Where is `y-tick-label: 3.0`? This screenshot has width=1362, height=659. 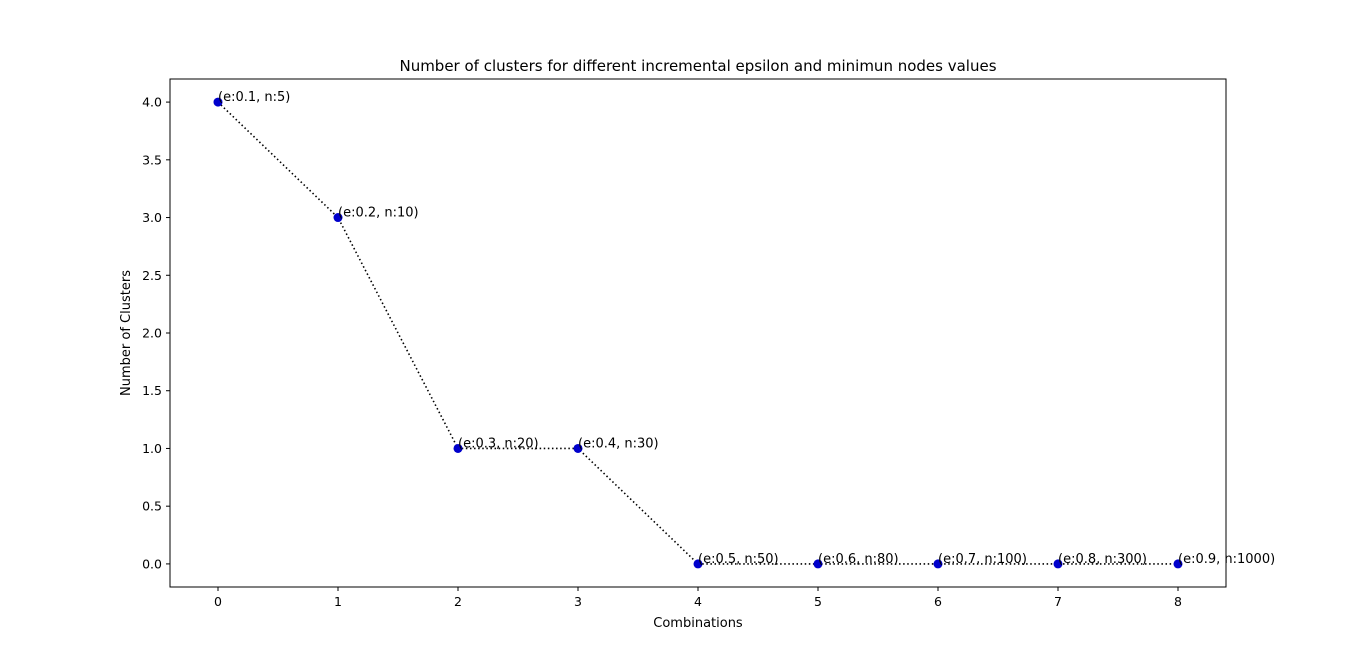
y-tick-label: 3.0 is located at coordinates (152, 217).